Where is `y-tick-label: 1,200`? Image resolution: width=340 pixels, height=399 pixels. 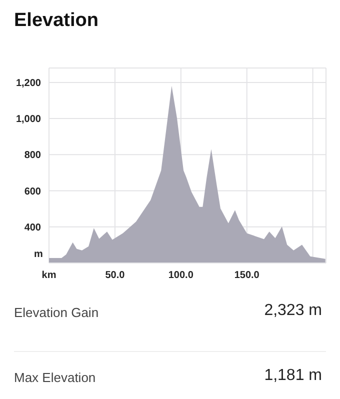
y-tick-label: 1,200 is located at coordinates (29, 83).